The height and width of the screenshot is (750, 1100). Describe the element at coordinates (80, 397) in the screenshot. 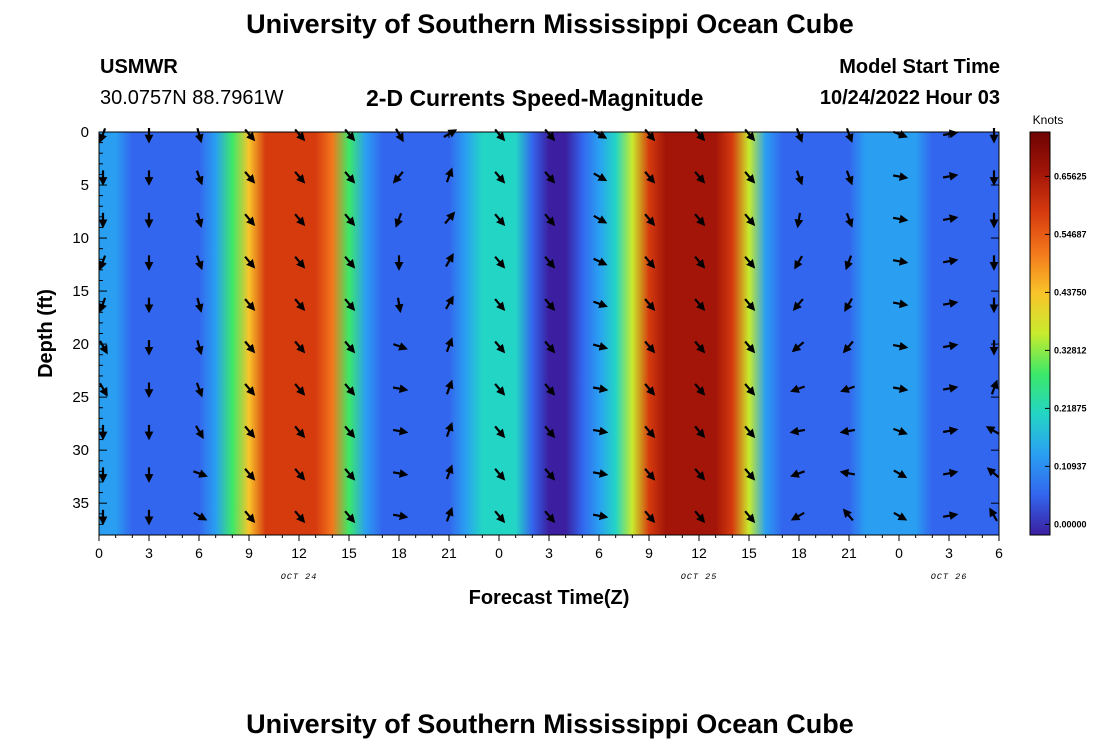

I see `y-tick-label: 25` at that location.